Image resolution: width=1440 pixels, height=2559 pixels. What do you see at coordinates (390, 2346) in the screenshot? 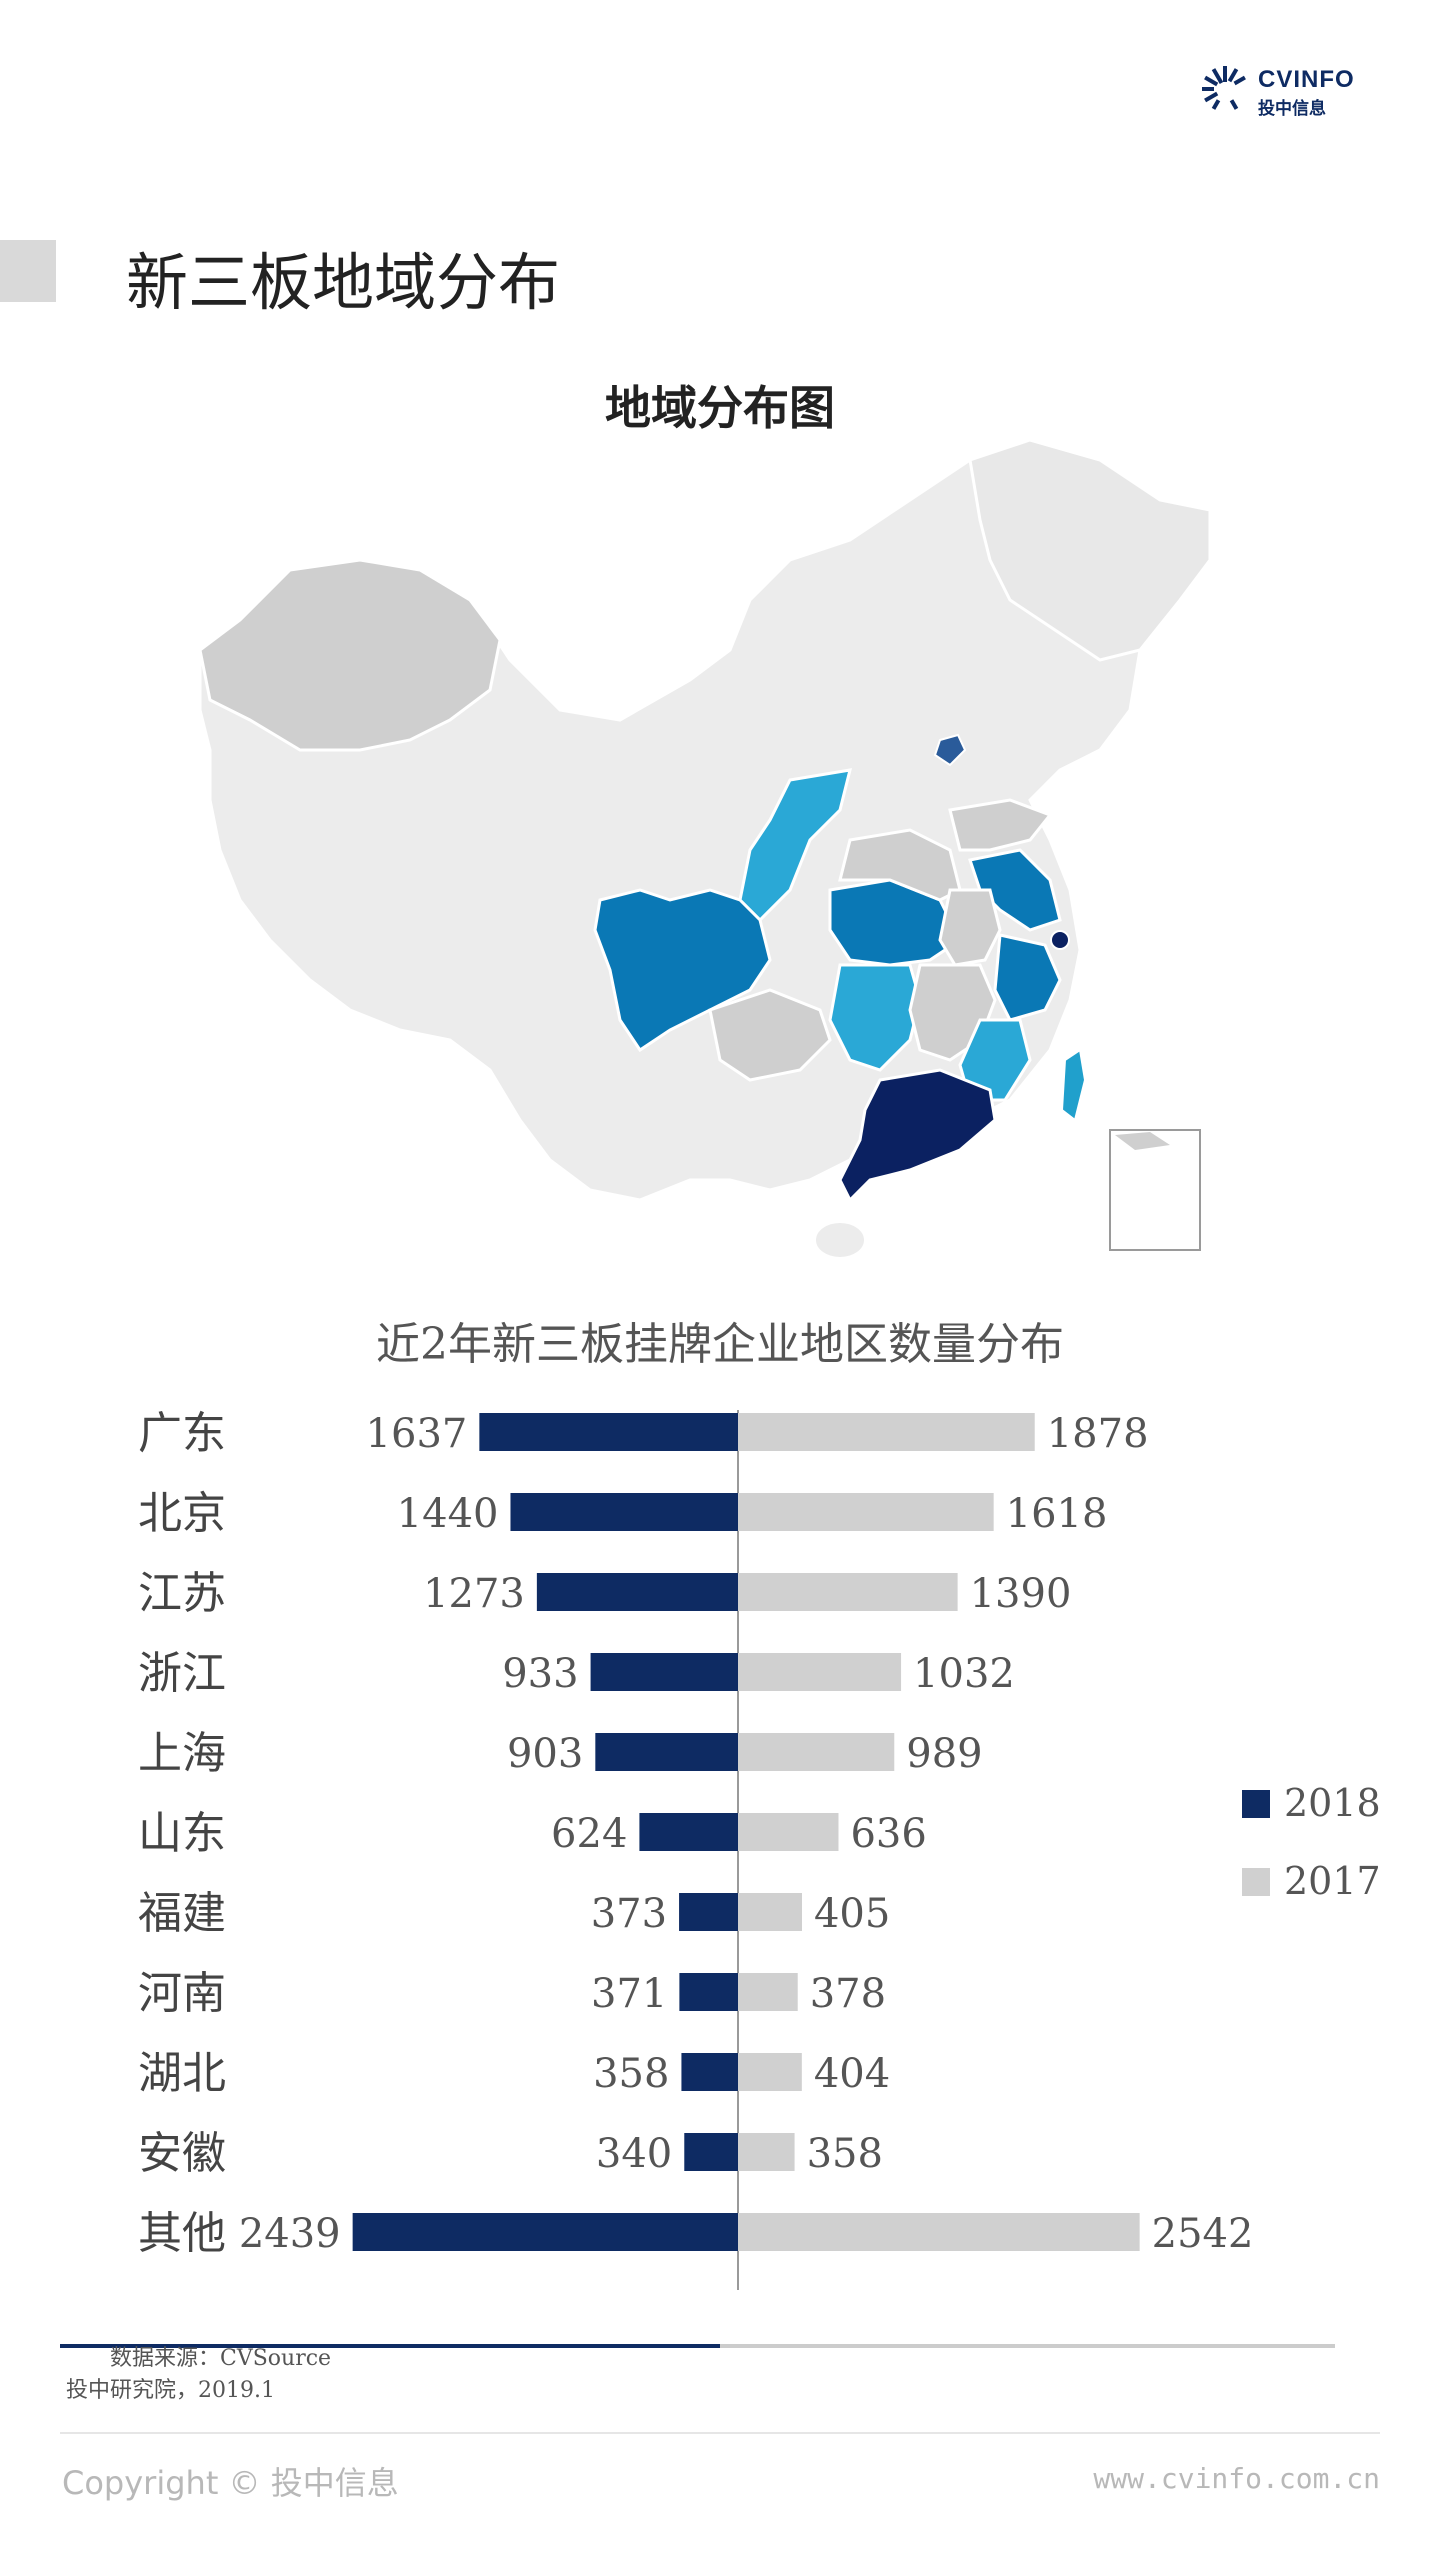
I see `progress-bar-dark` at bounding box center [390, 2346].